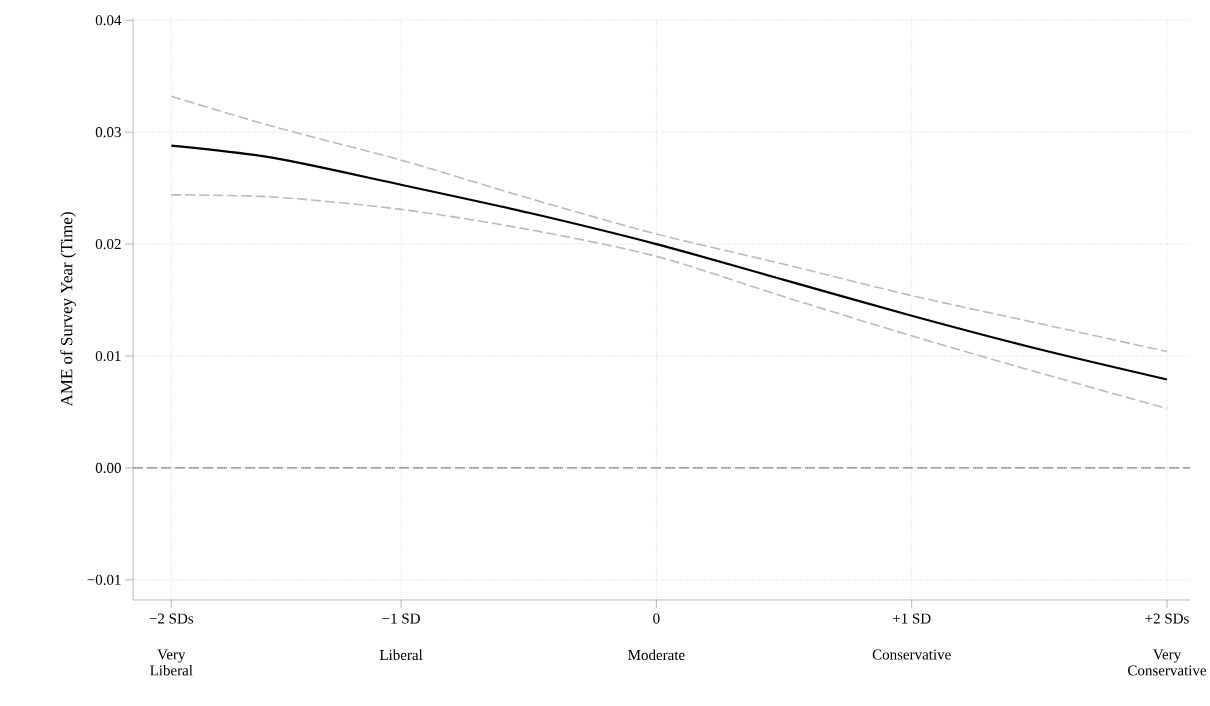 This screenshot has height=706, width=1210. What do you see at coordinates (401, 655) in the screenshot?
I see `text: Liberal` at bounding box center [401, 655].